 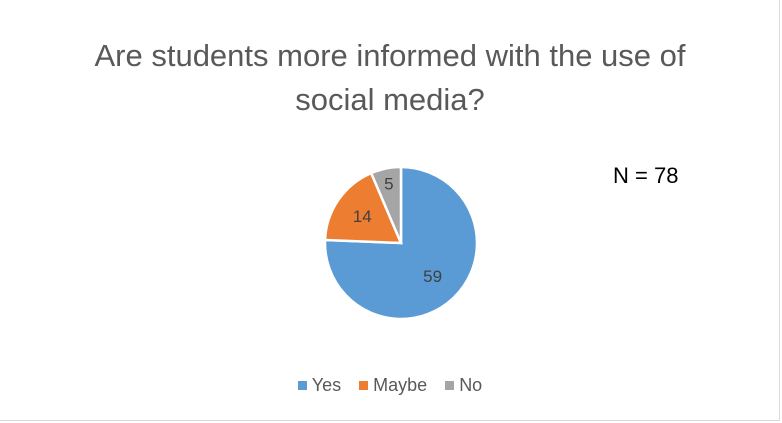 I want to click on legend-item-yes: Yes, so click(x=319, y=385).